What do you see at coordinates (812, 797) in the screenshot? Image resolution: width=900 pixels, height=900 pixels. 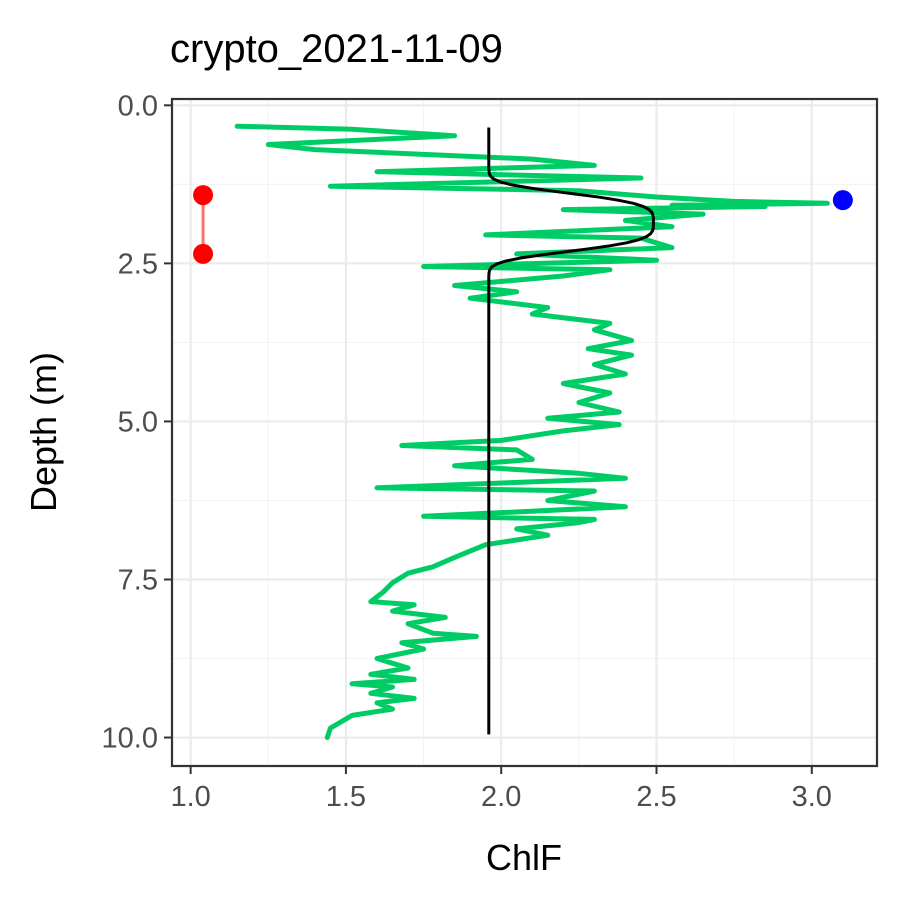 I see `x-tick-label: 3.0` at bounding box center [812, 797].